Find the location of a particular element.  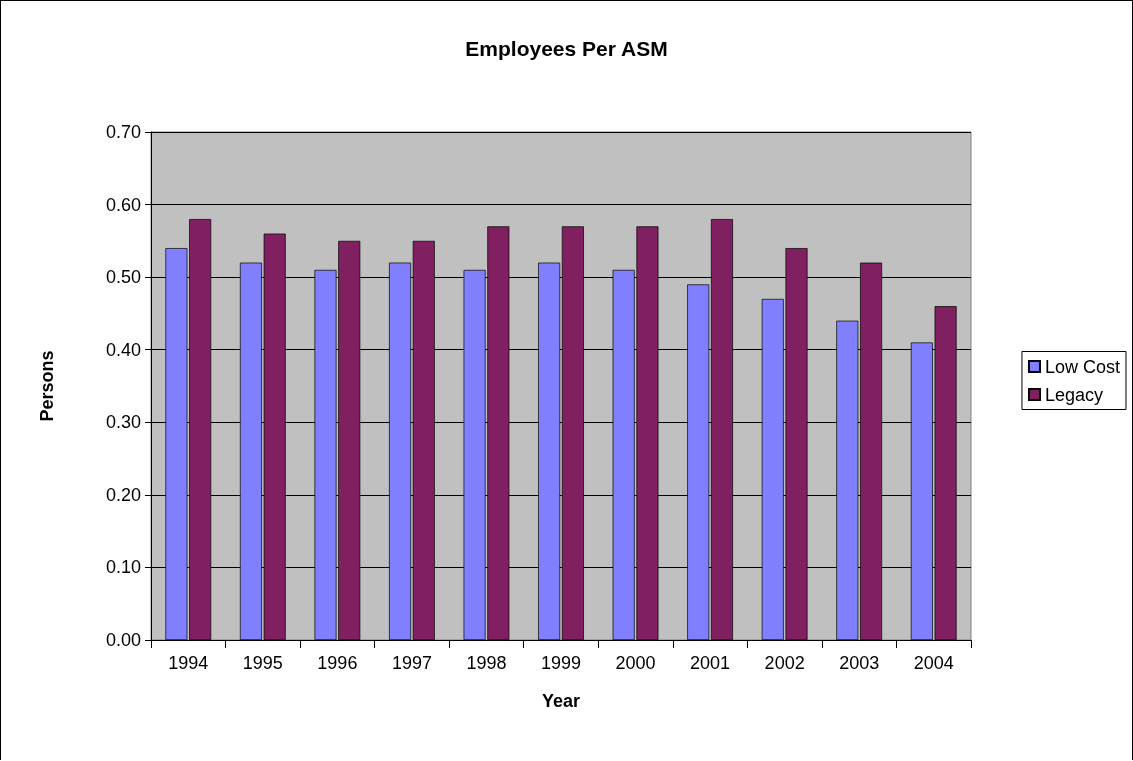

x-tick-label: 1995 is located at coordinates (262, 663).